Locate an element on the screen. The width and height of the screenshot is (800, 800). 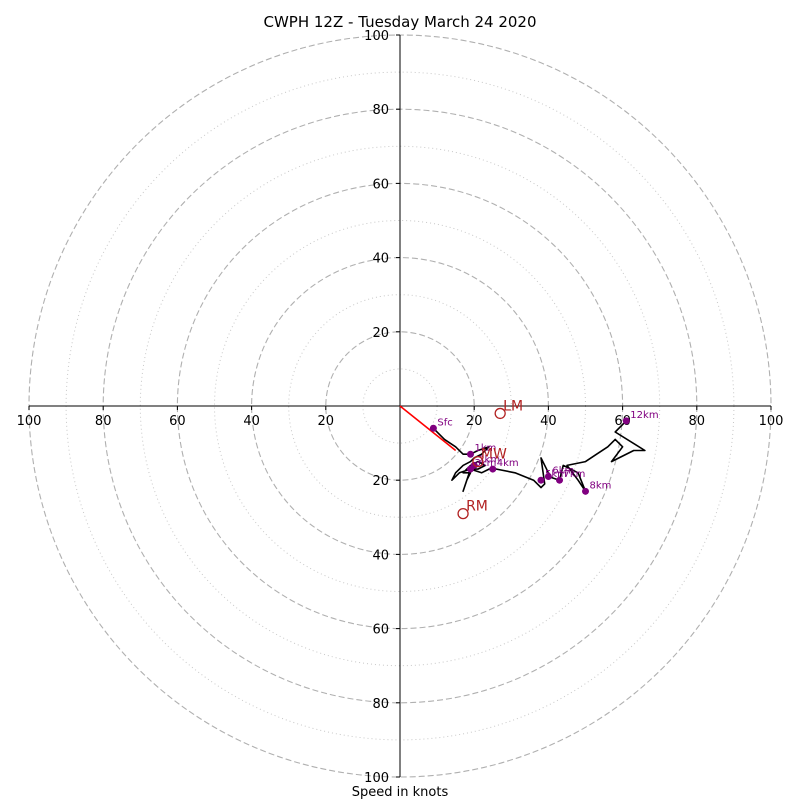
storm-motion-label: RM is located at coordinates (477, 507).